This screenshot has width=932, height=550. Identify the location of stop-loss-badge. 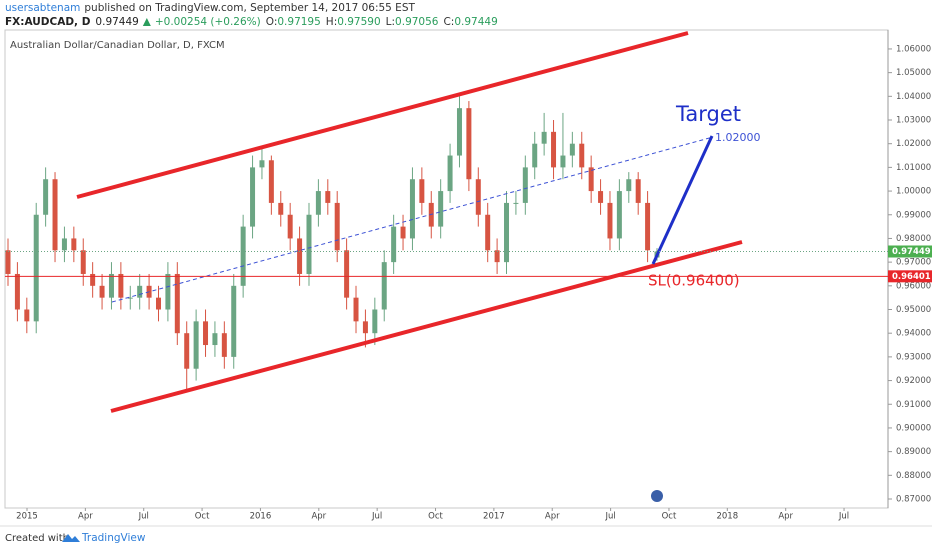
(910, 276).